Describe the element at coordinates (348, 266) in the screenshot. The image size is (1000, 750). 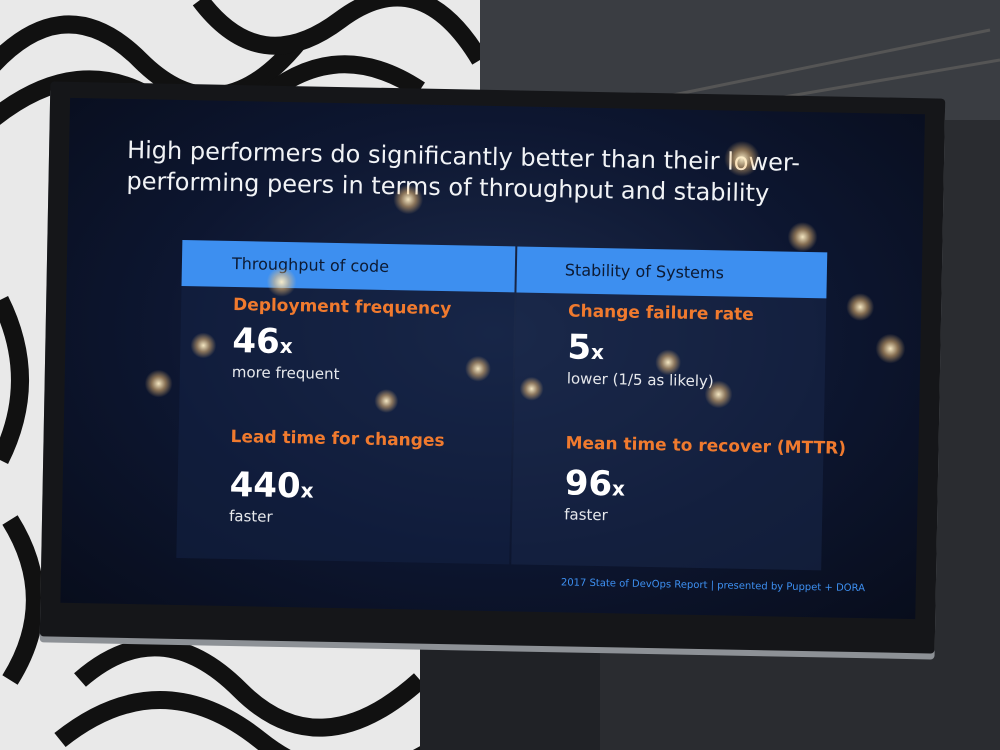
I see `column-header: Throughput of code` at that location.